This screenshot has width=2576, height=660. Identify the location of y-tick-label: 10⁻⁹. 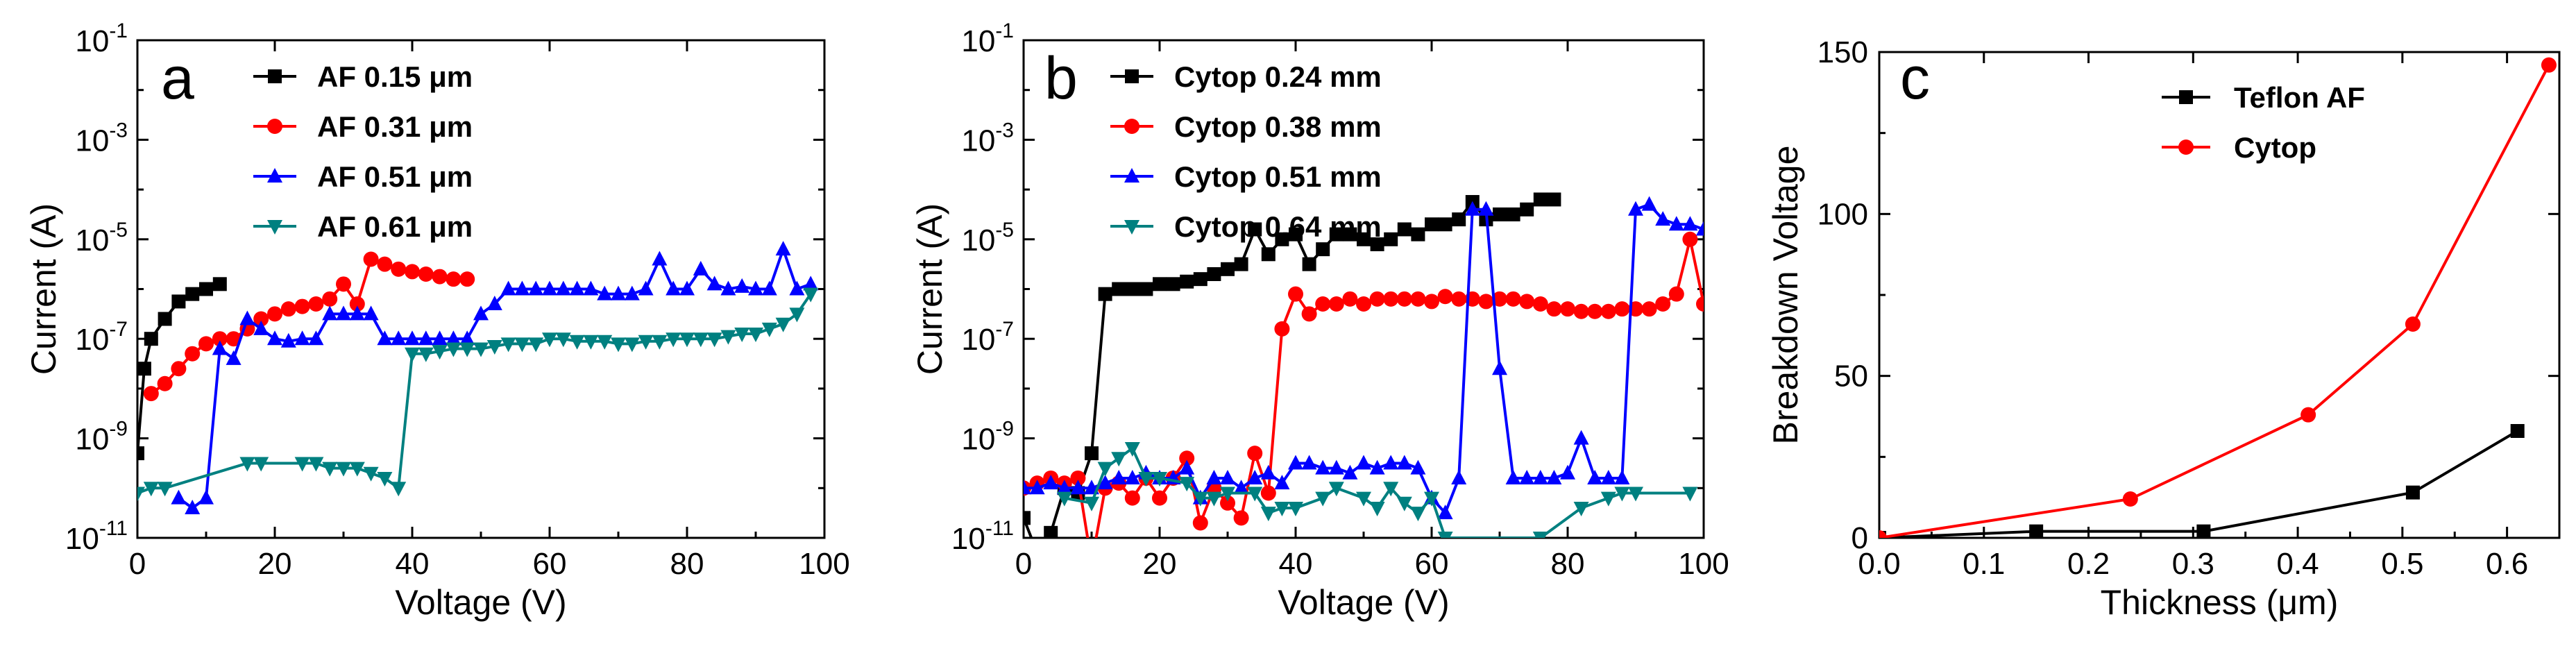
(102, 437).